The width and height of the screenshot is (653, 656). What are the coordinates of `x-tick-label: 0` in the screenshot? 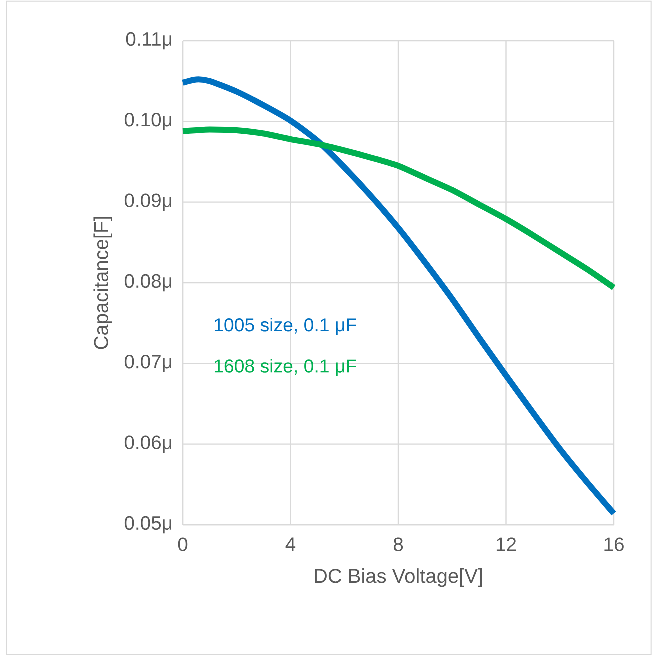 It's located at (183, 545).